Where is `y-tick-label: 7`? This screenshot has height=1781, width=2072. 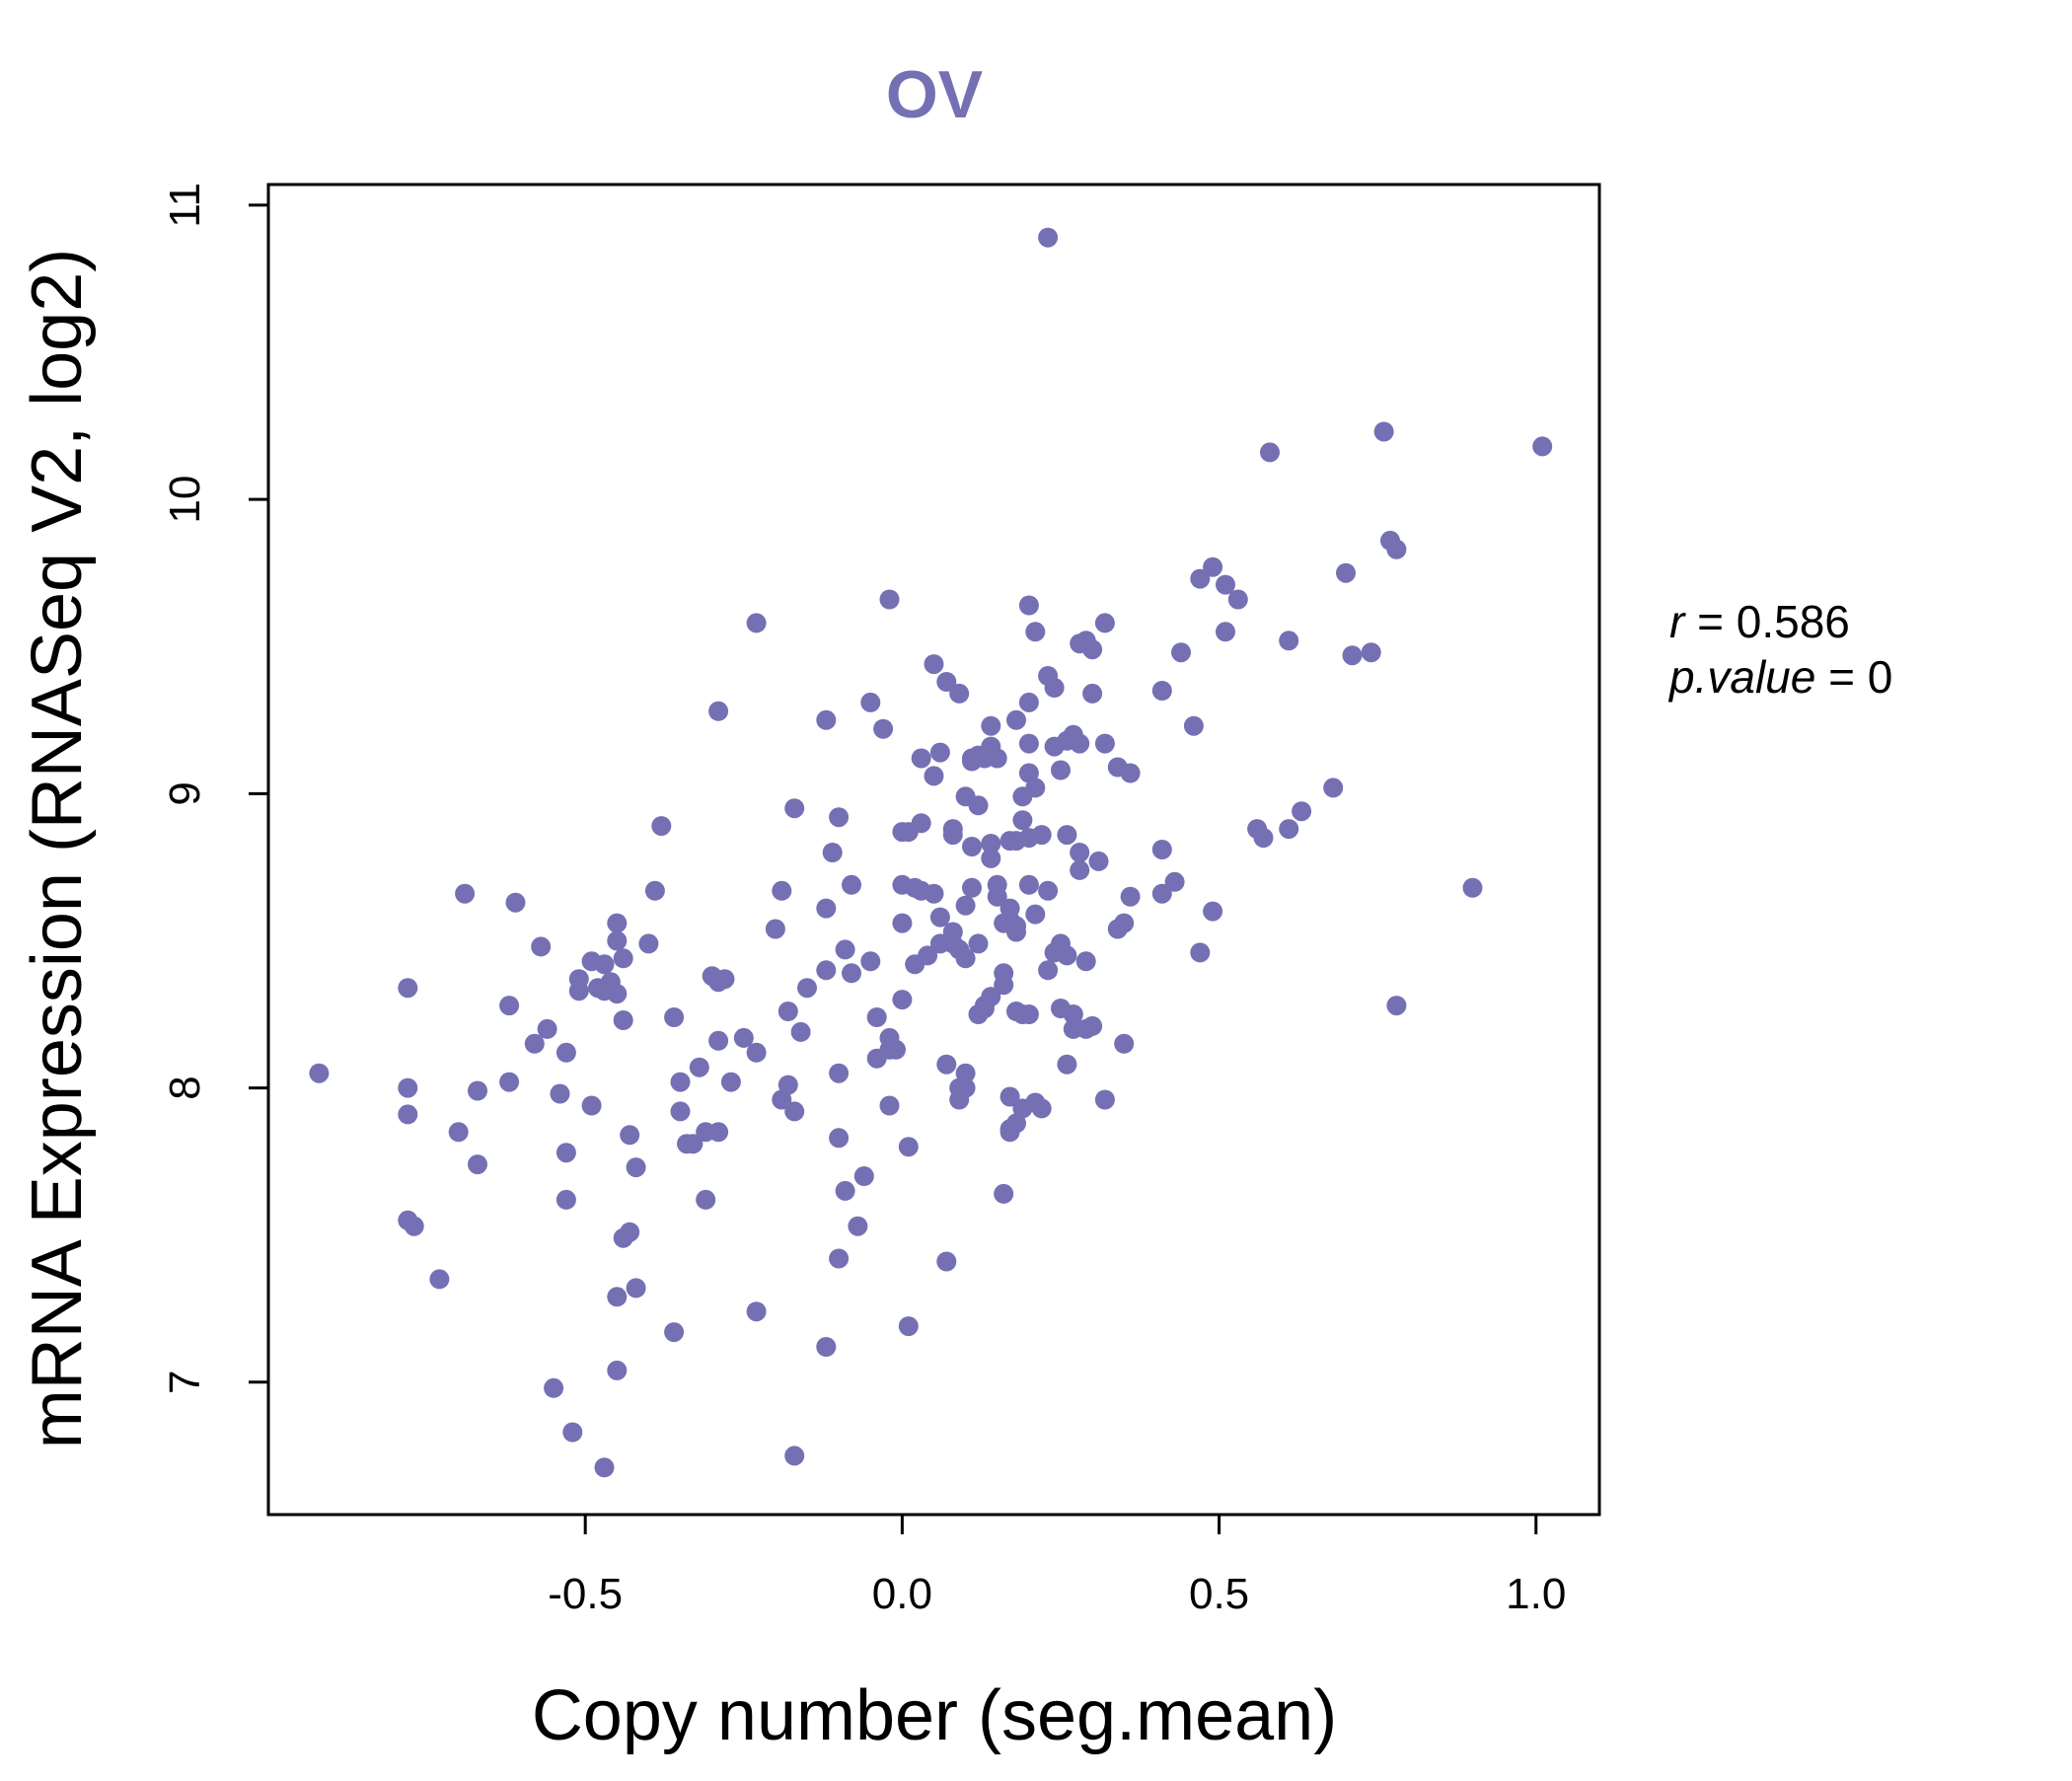 y-tick-label: 7 is located at coordinates (185, 1382).